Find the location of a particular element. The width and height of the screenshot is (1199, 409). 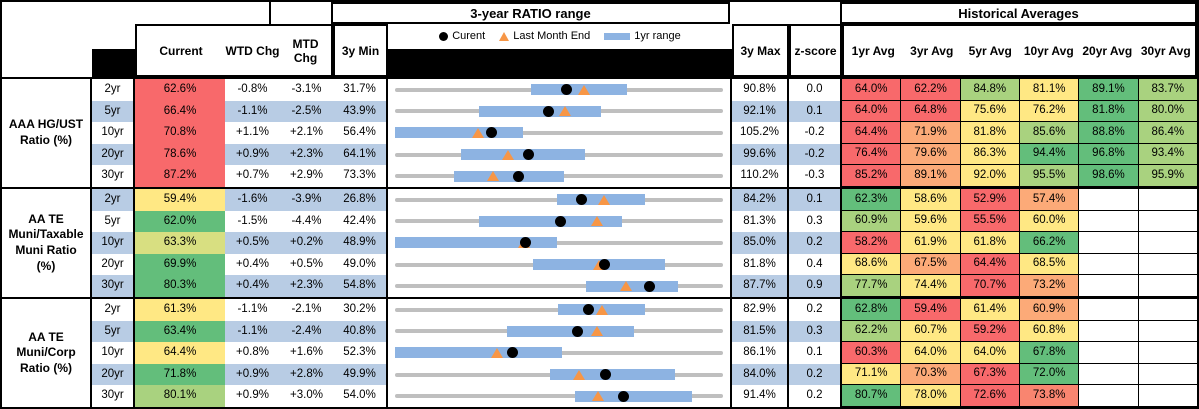

row-group-label-line: AA TE is located at coordinates (46, 336).